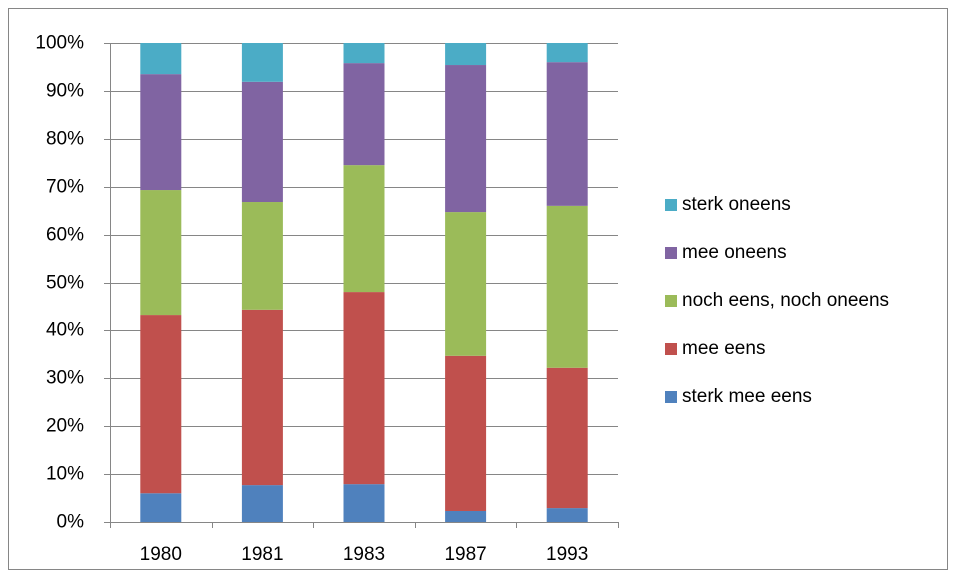  I want to click on y-tick-label: 70%, so click(65, 187).